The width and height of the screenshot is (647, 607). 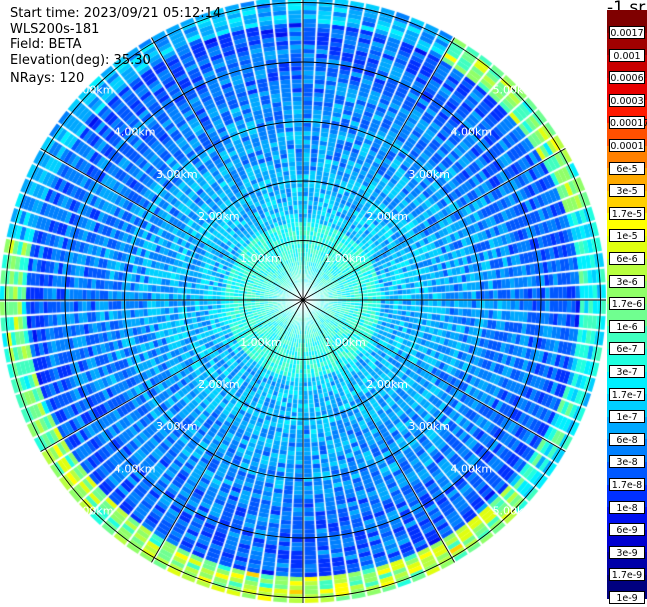 I want to click on elevation-text: Elevation(deg): 35.30, so click(x=80, y=60).